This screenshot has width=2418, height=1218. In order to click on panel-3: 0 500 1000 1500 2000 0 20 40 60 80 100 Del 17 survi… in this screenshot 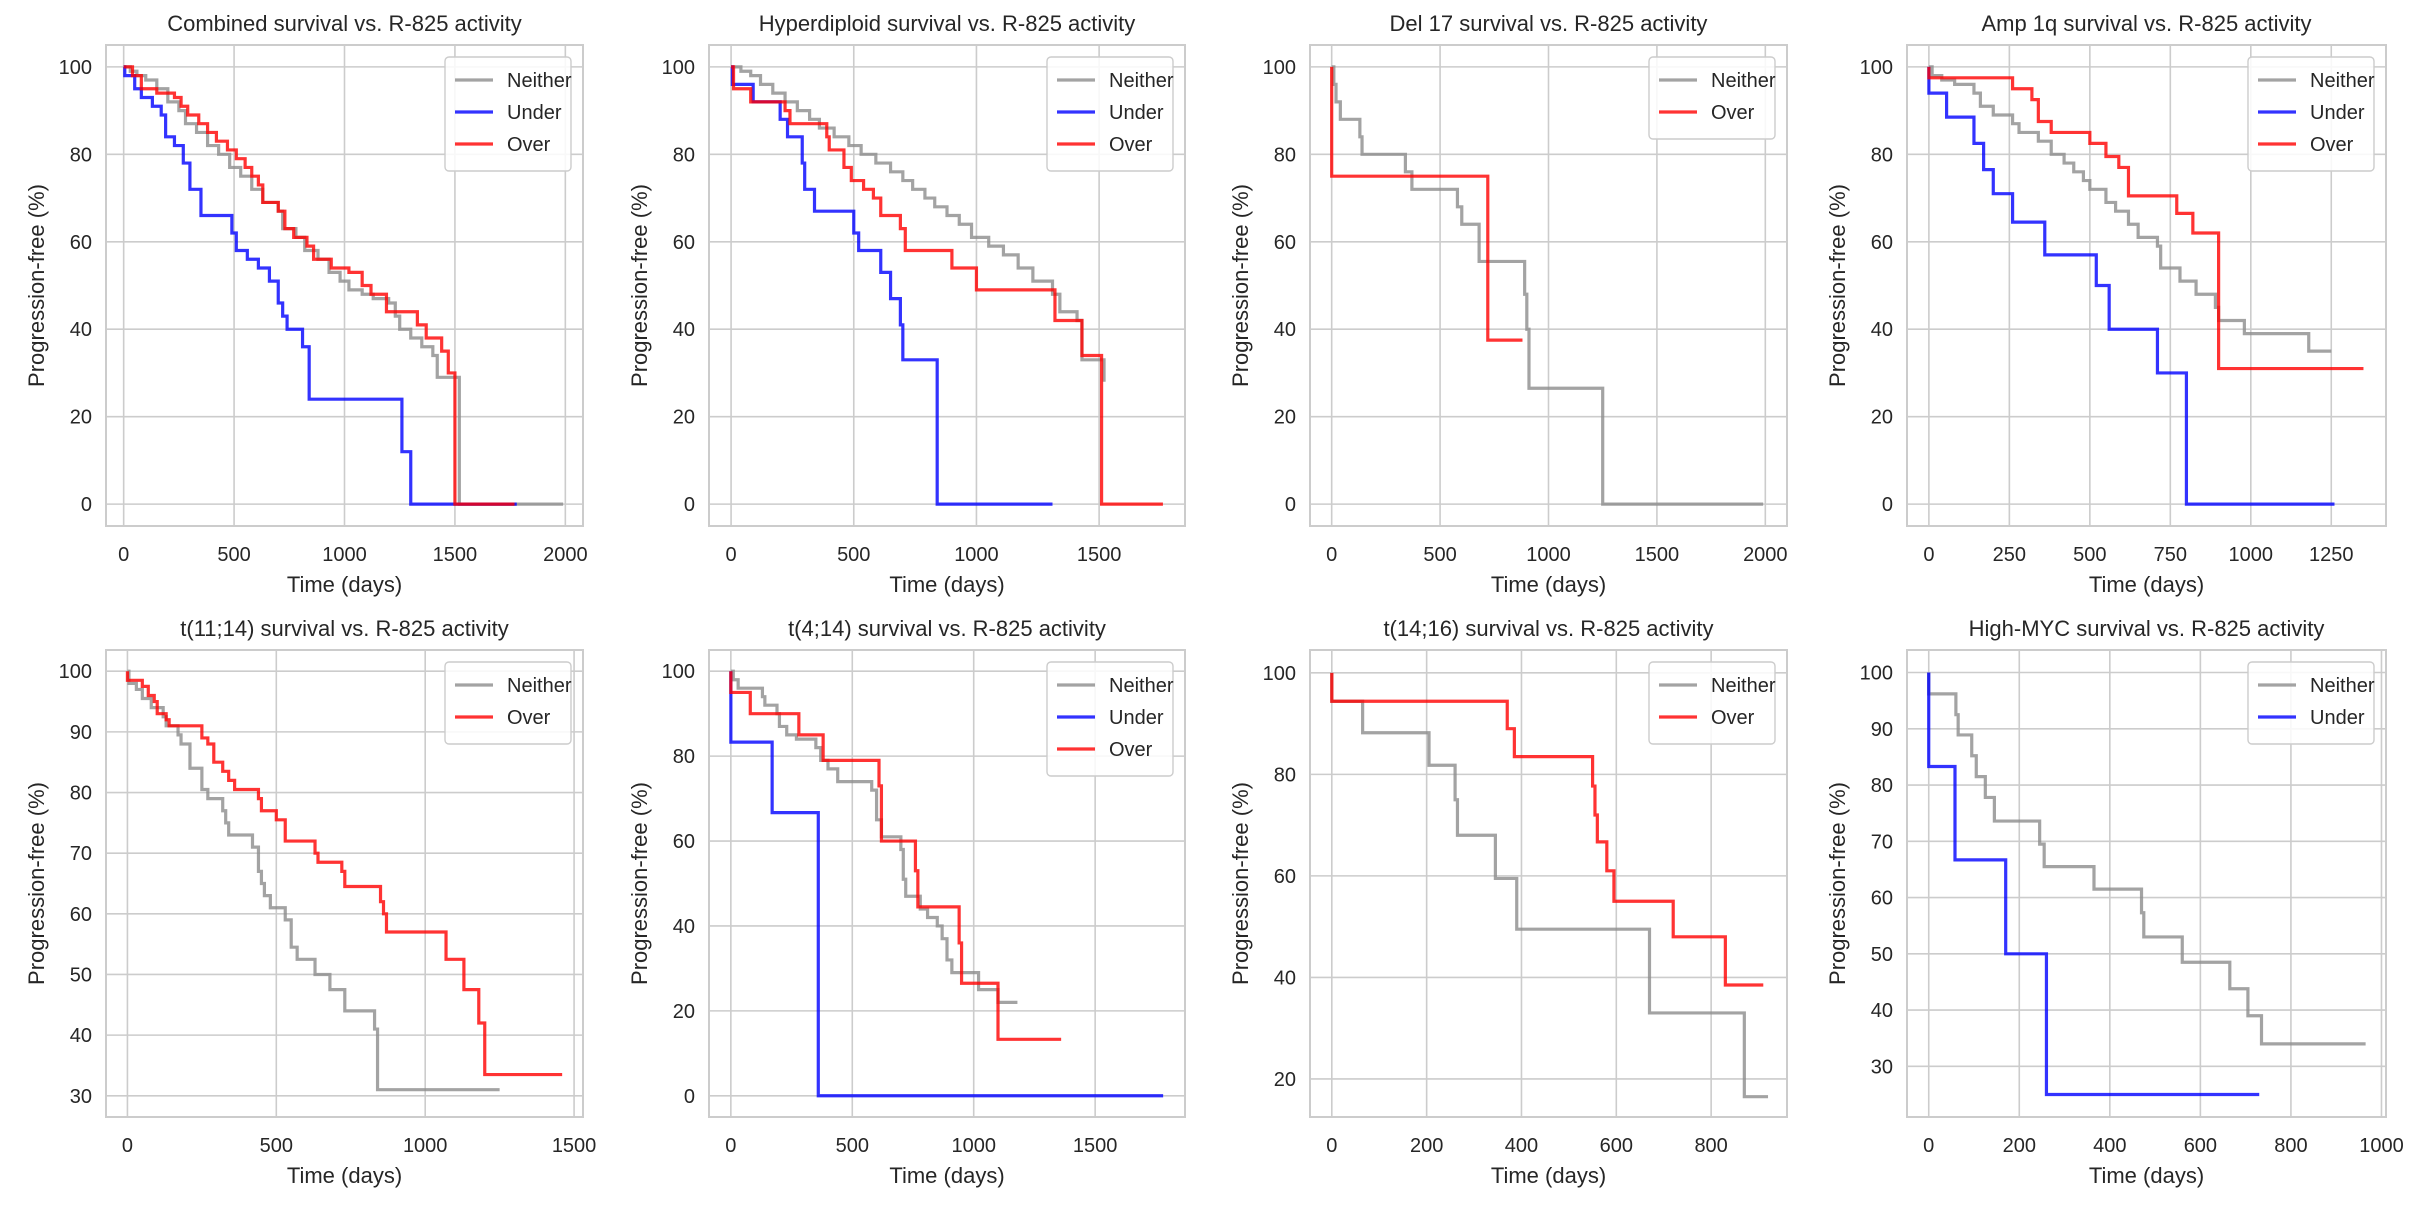, I will do `click(1508, 304)`.